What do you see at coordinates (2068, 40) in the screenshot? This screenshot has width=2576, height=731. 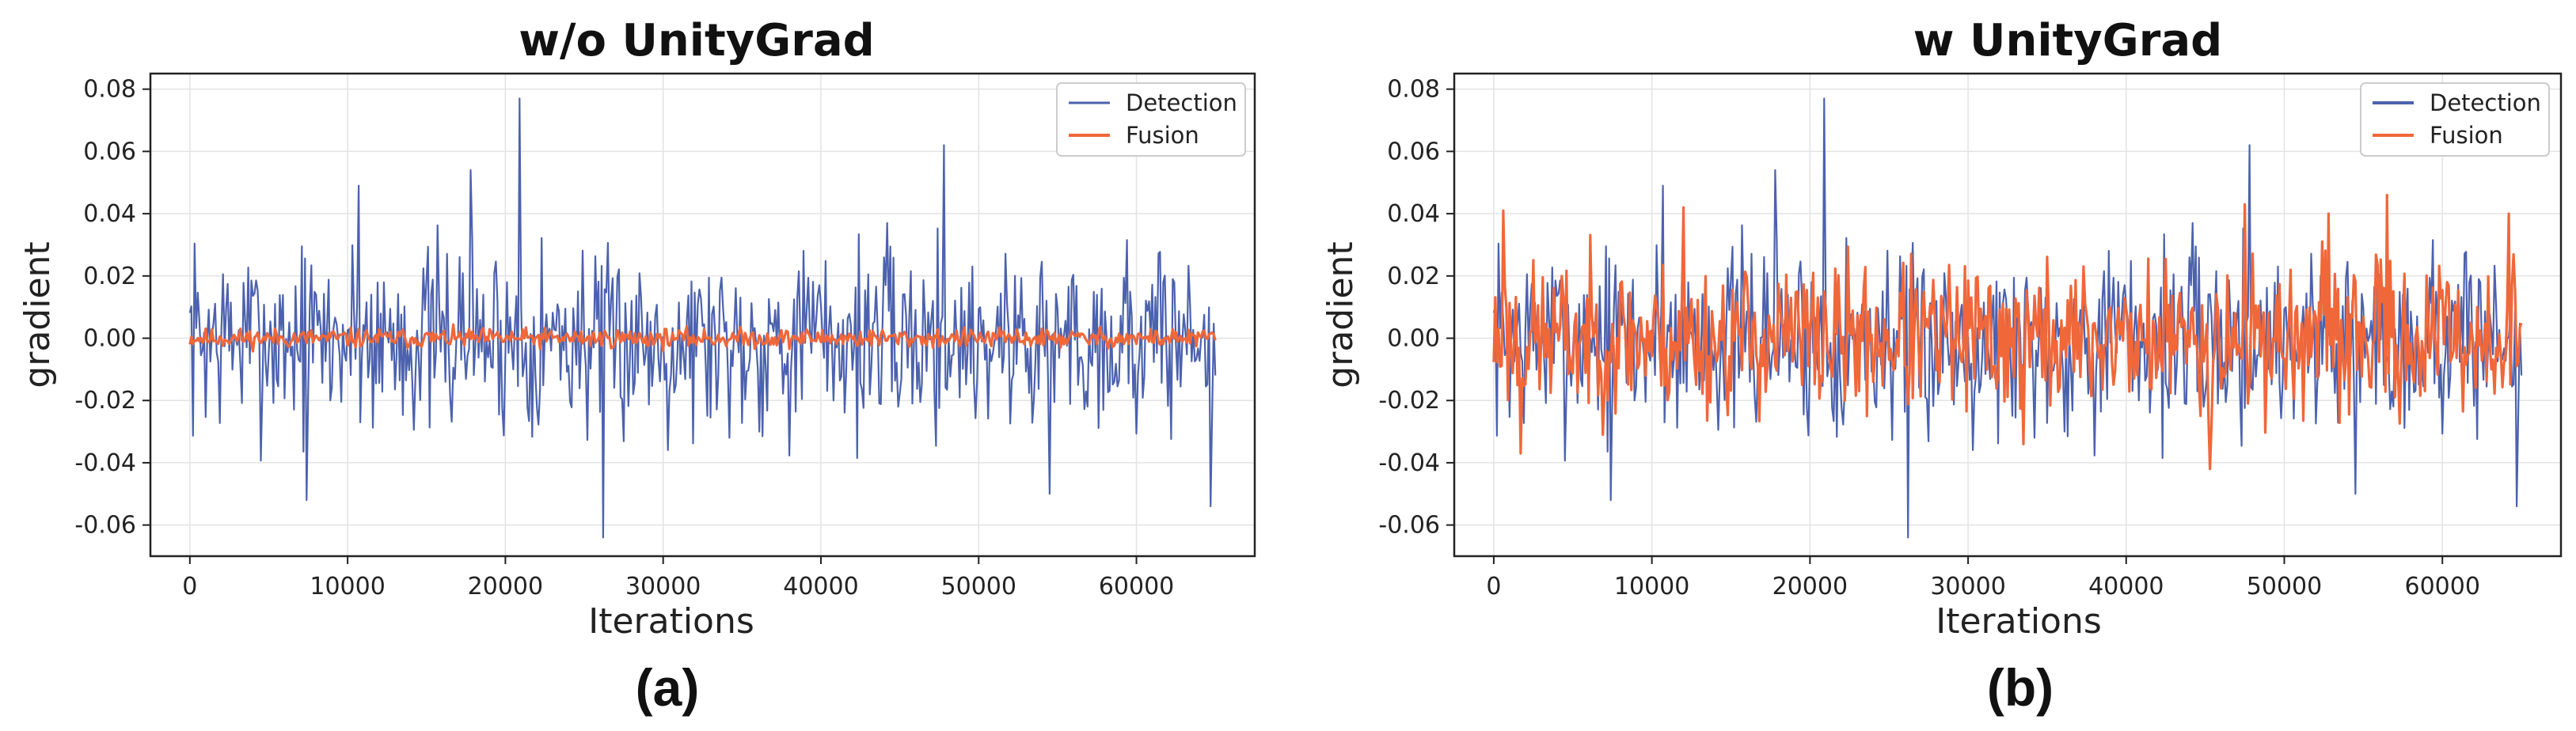 I see `chart-title: w UnityGrad` at bounding box center [2068, 40].